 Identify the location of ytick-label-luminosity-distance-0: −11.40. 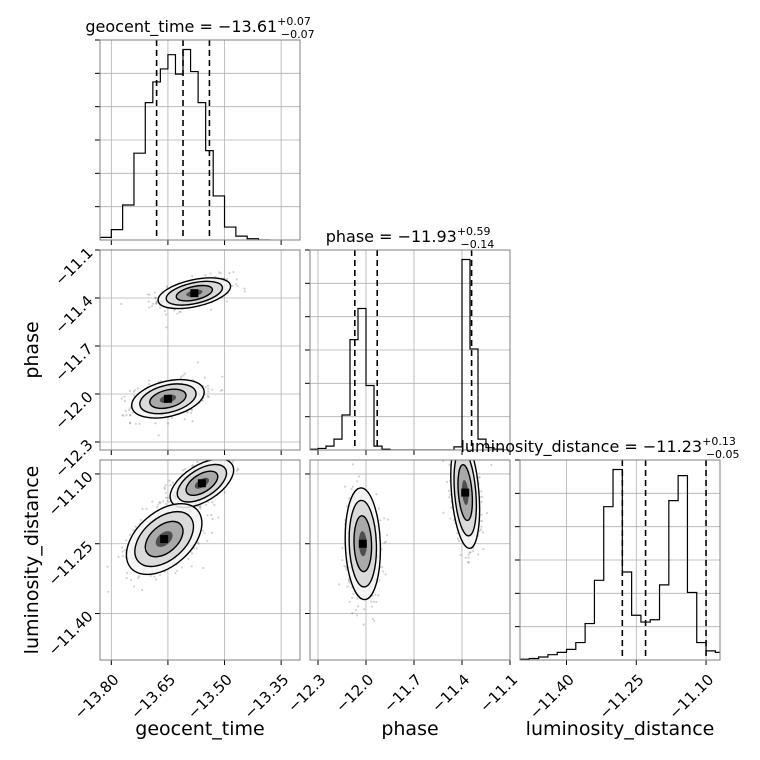
(71, 633).